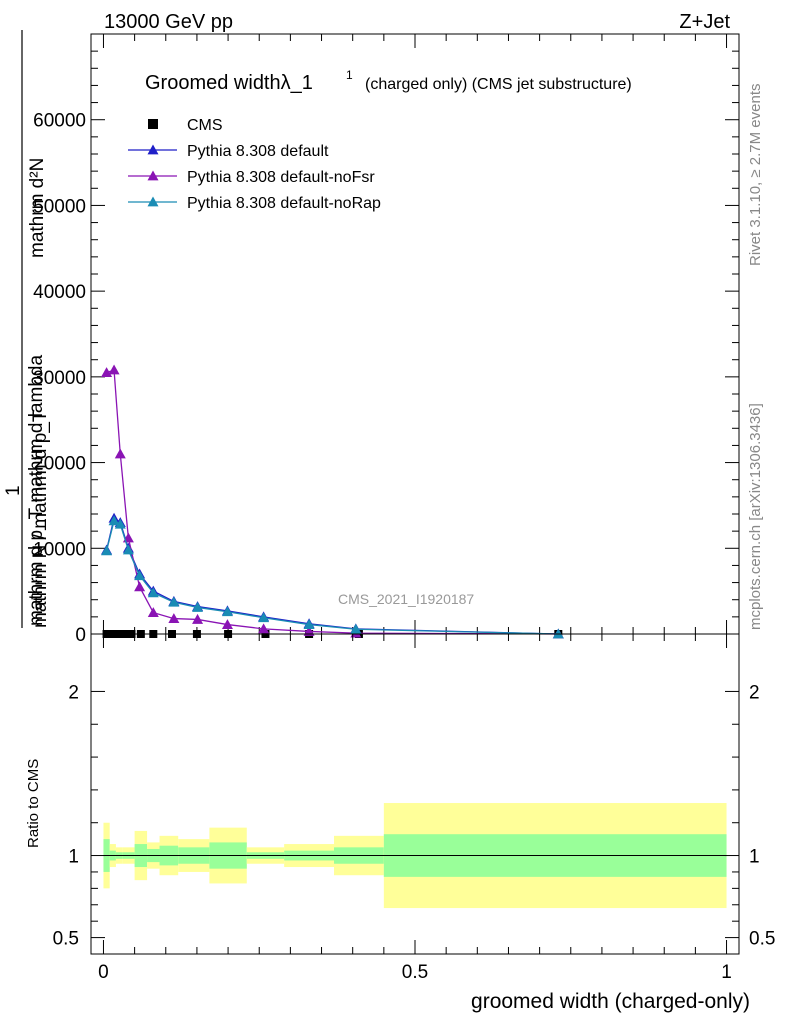 This screenshot has width=786, height=1024. Describe the element at coordinates (755, 175) in the screenshot. I see `rivet-label: Rivet 3.1.10, ≥ 2.7M events` at that location.